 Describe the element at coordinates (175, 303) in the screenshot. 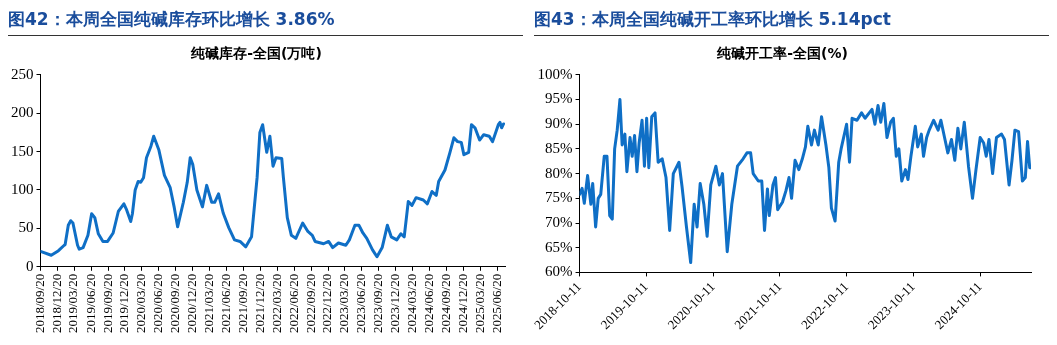

I see `x-tick-label: 2020/09/20` at that location.